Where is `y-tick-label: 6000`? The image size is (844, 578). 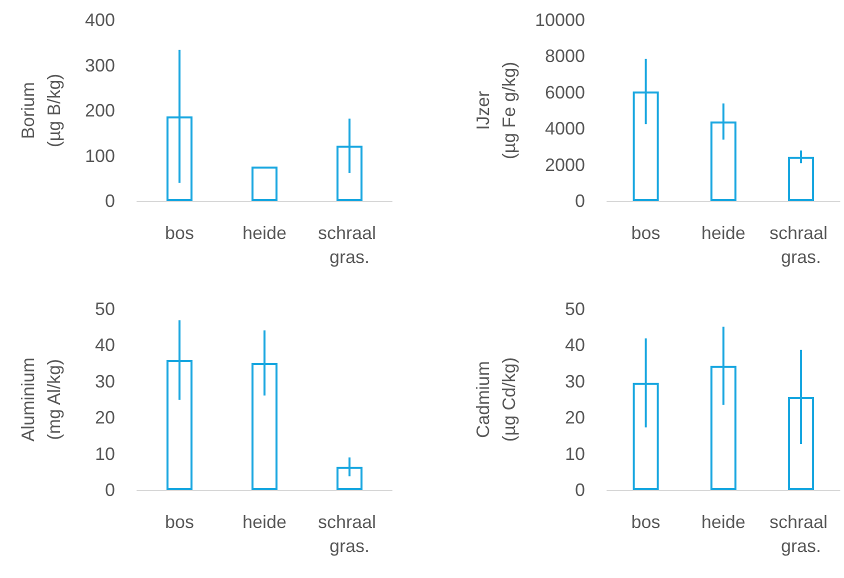
y-tick-label: 6000 is located at coordinates (564, 92).